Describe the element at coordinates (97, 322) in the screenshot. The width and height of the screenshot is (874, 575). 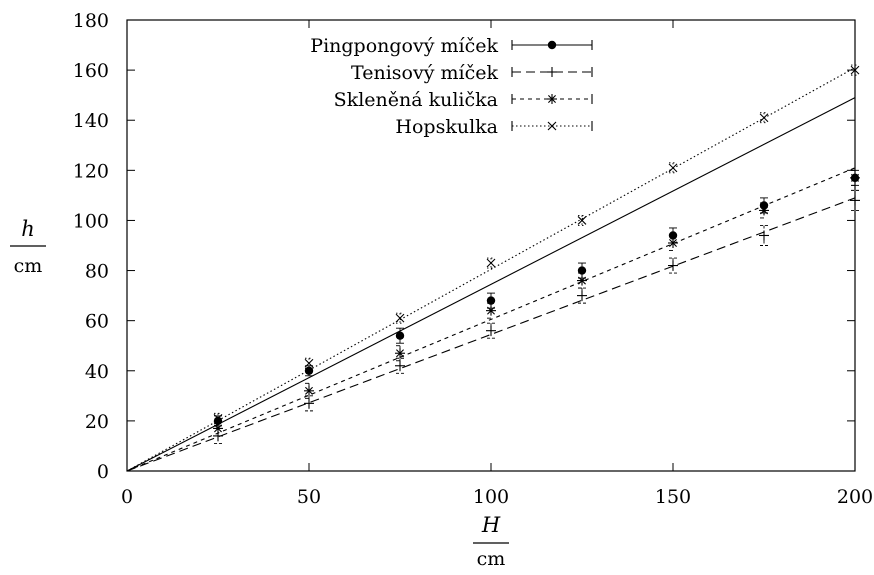
I see `y-tick-label: 60` at that location.